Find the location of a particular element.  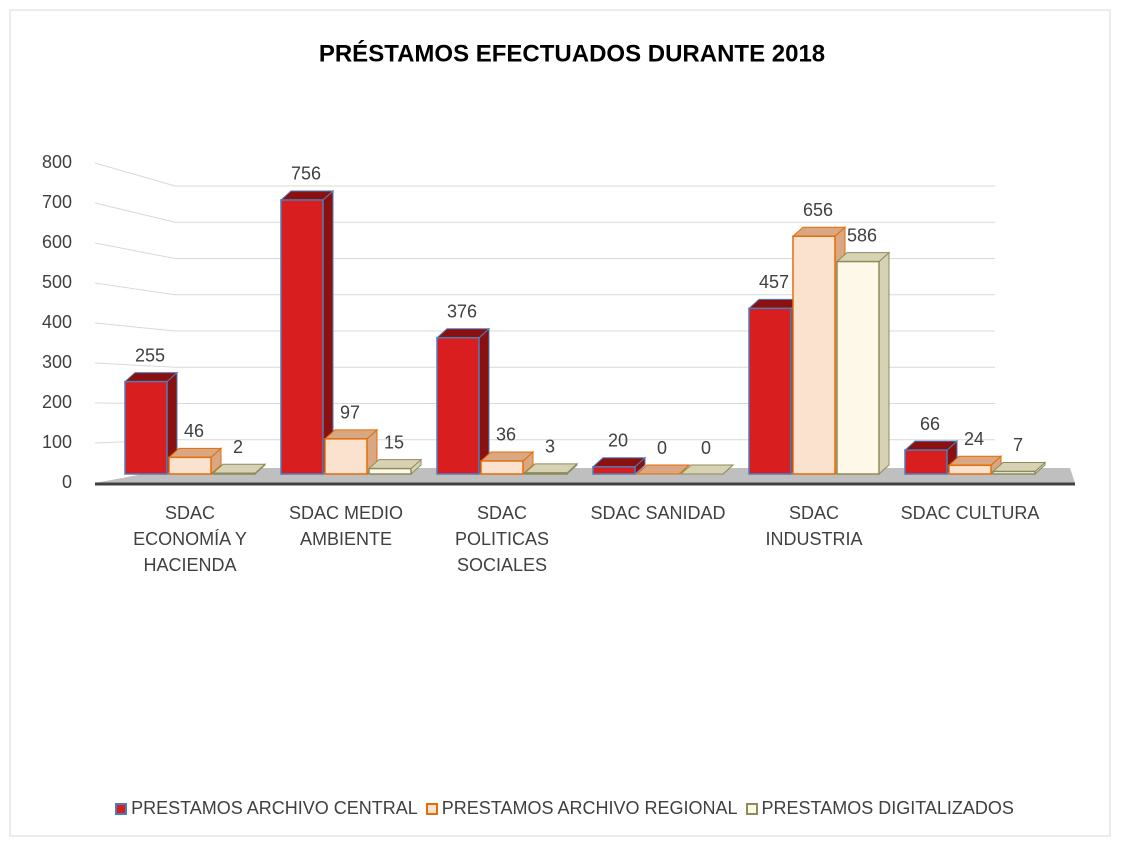

legend-item: PRESTAMOS ARCHIVO CENTRAL is located at coordinates (266, 808).